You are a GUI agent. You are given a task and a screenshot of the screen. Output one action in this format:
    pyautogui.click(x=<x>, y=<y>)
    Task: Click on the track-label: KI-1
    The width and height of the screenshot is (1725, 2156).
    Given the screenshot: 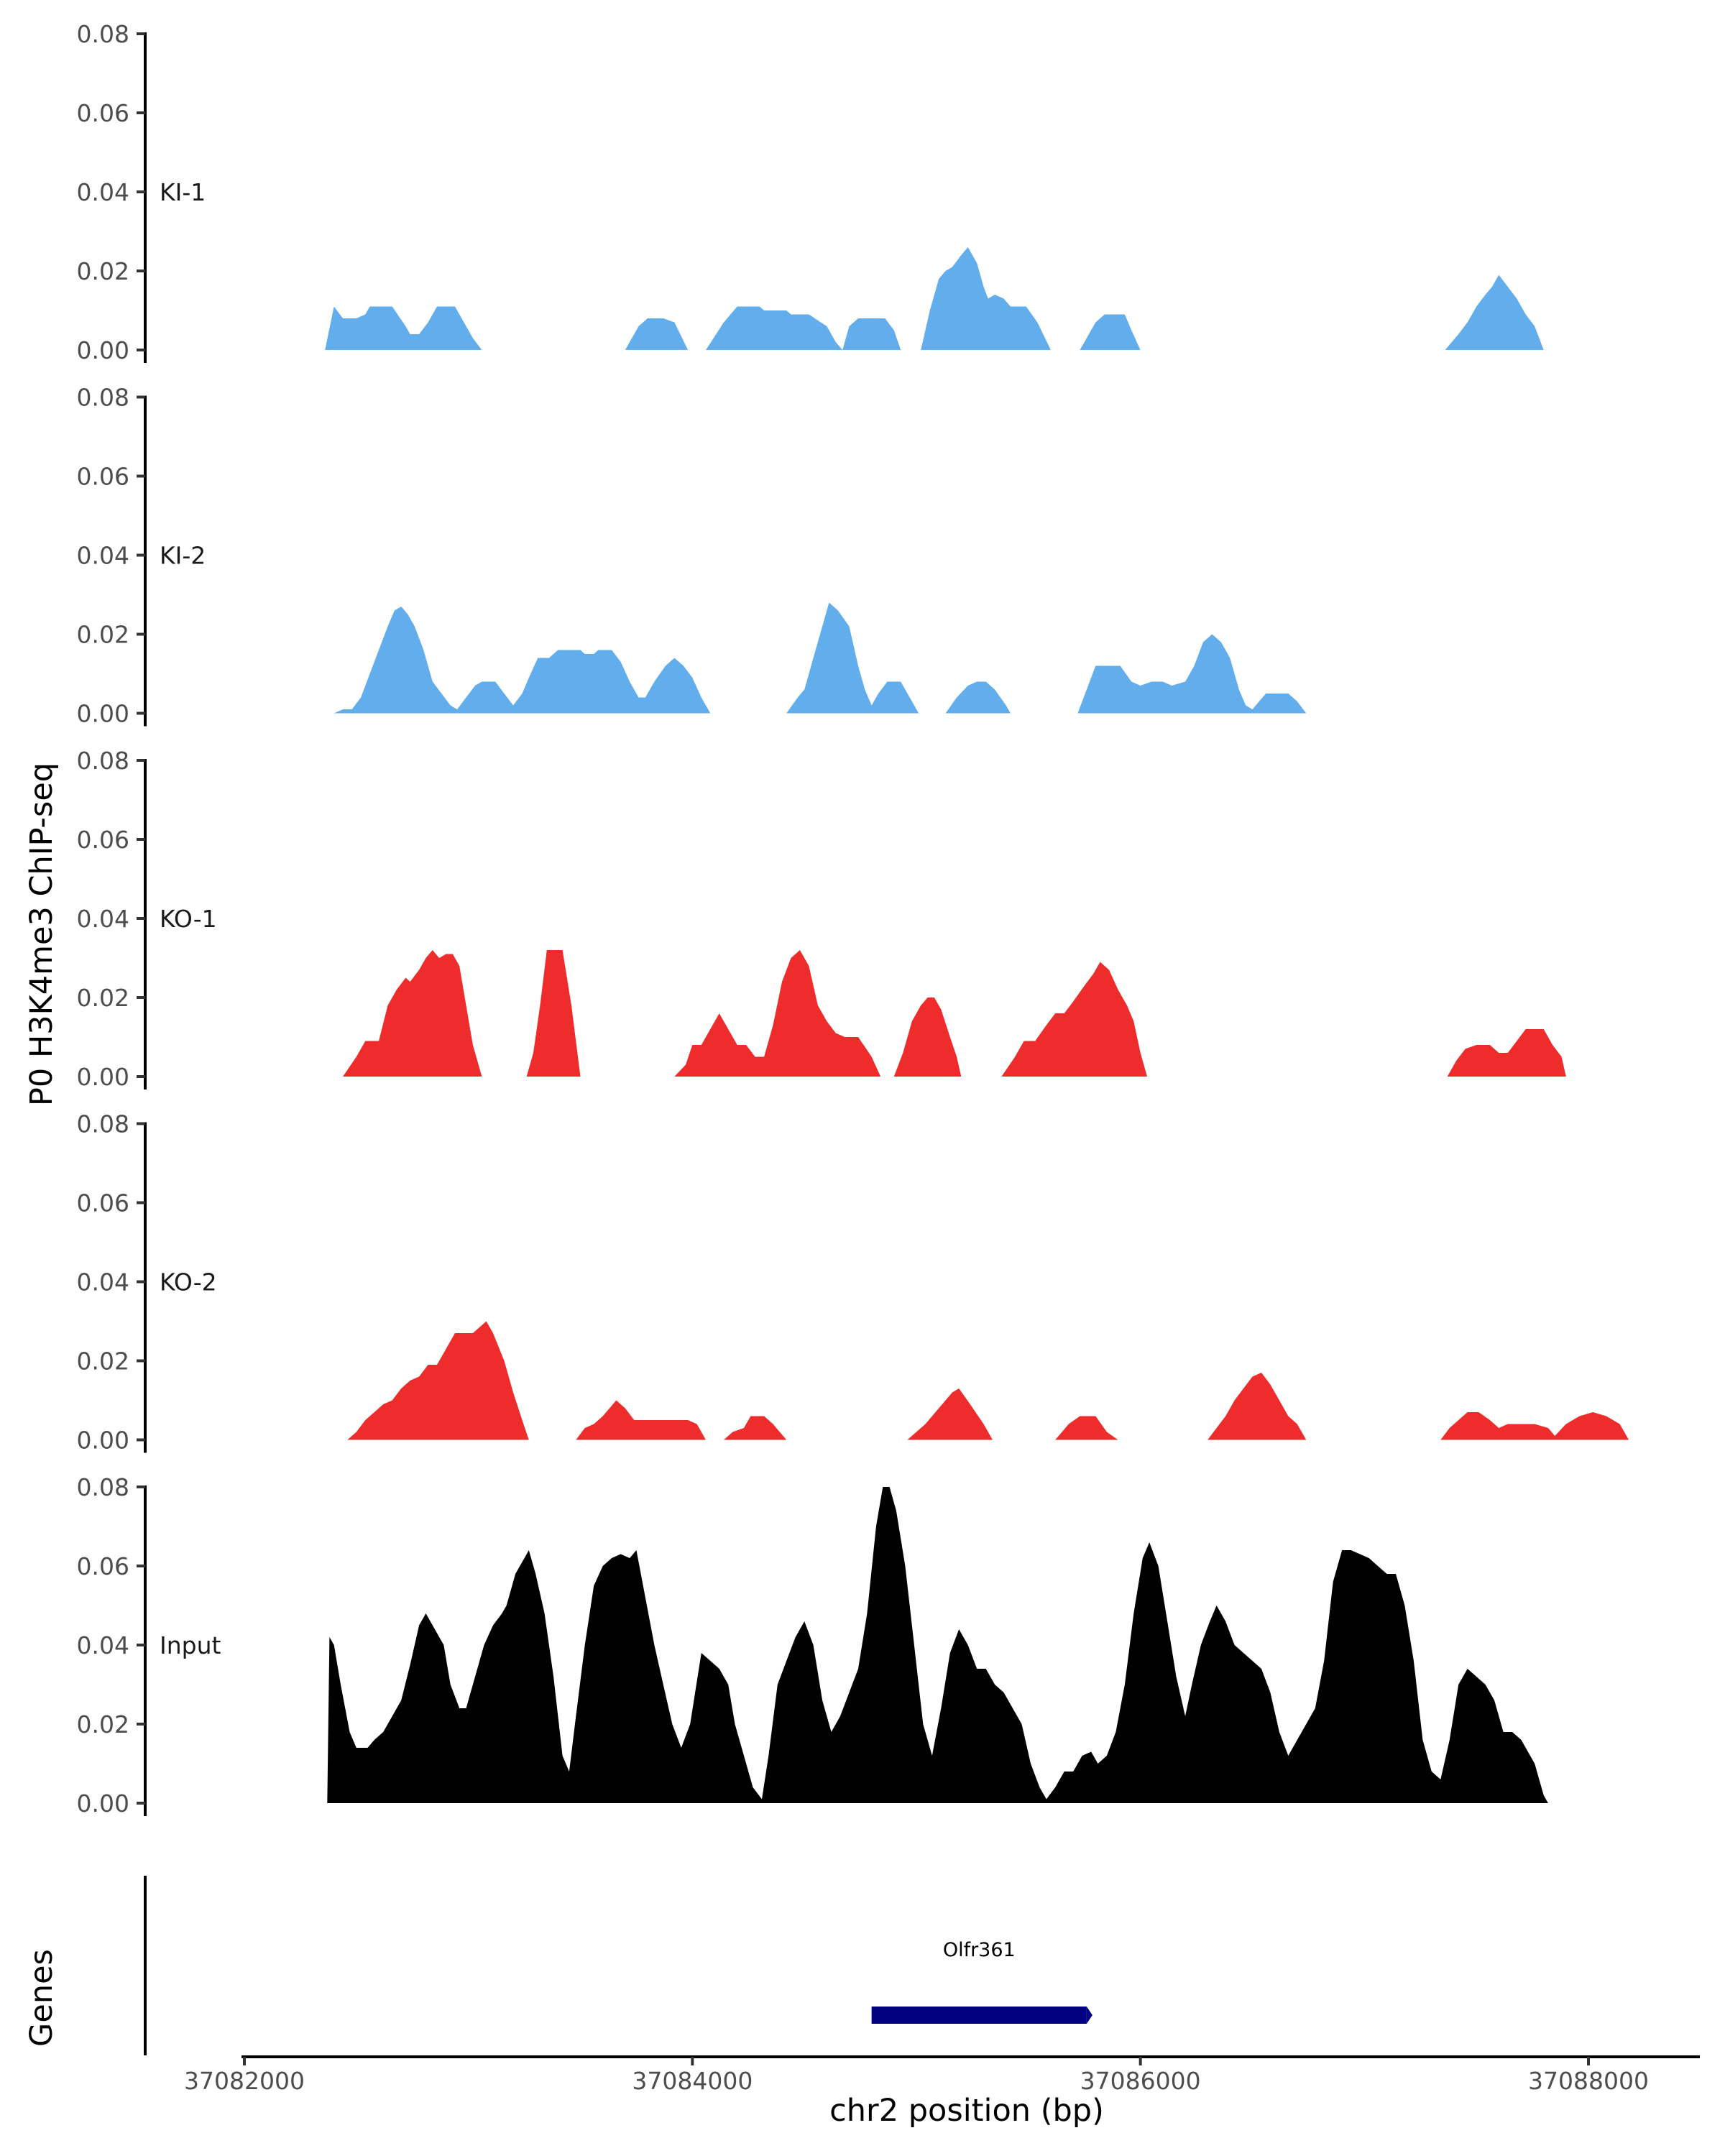 What is the action you would take?
    pyautogui.click(x=183, y=192)
    